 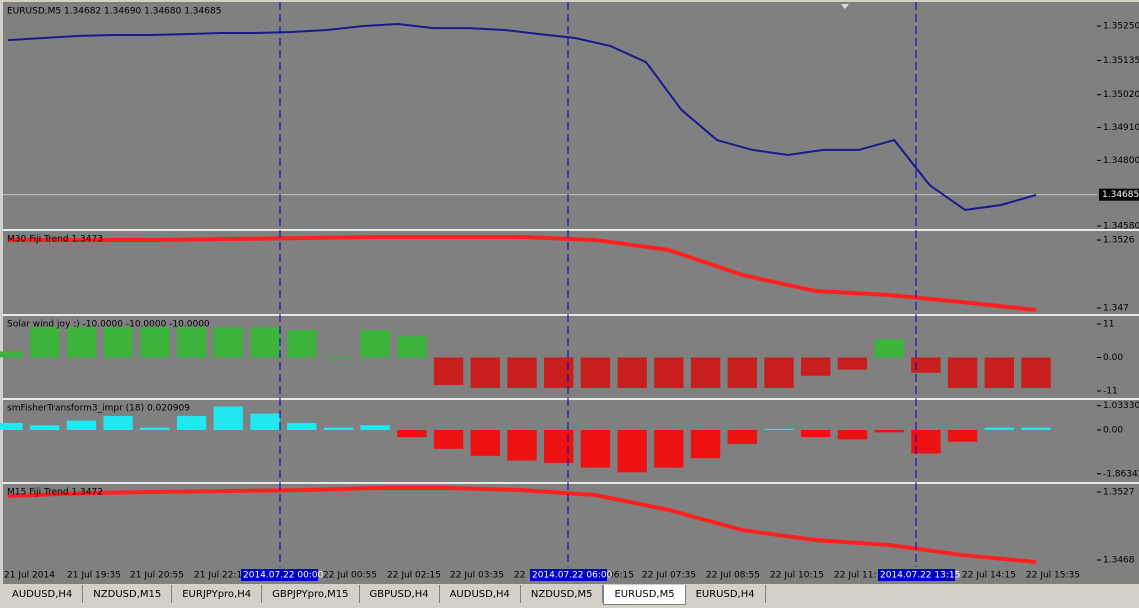 What do you see at coordinates (726, 594) in the screenshot?
I see `chart-tab: EURUSD,H4` at bounding box center [726, 594].